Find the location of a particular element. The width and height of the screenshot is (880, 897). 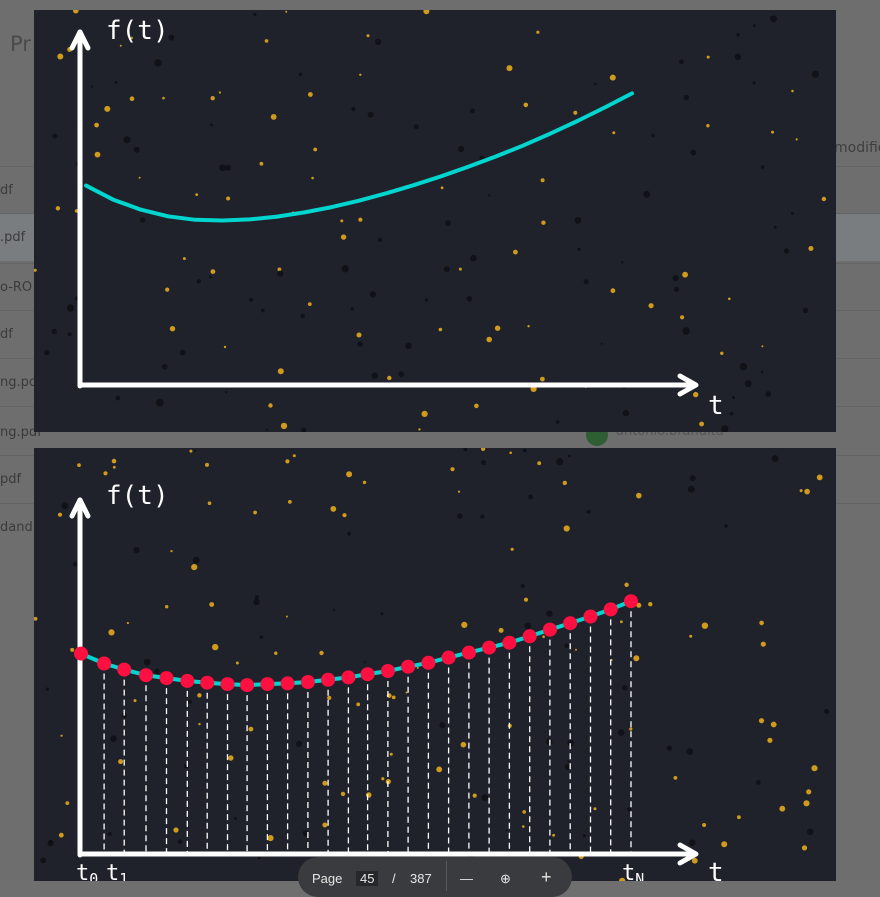

x-axis-arrowhead is located at coordinates (688, 385).